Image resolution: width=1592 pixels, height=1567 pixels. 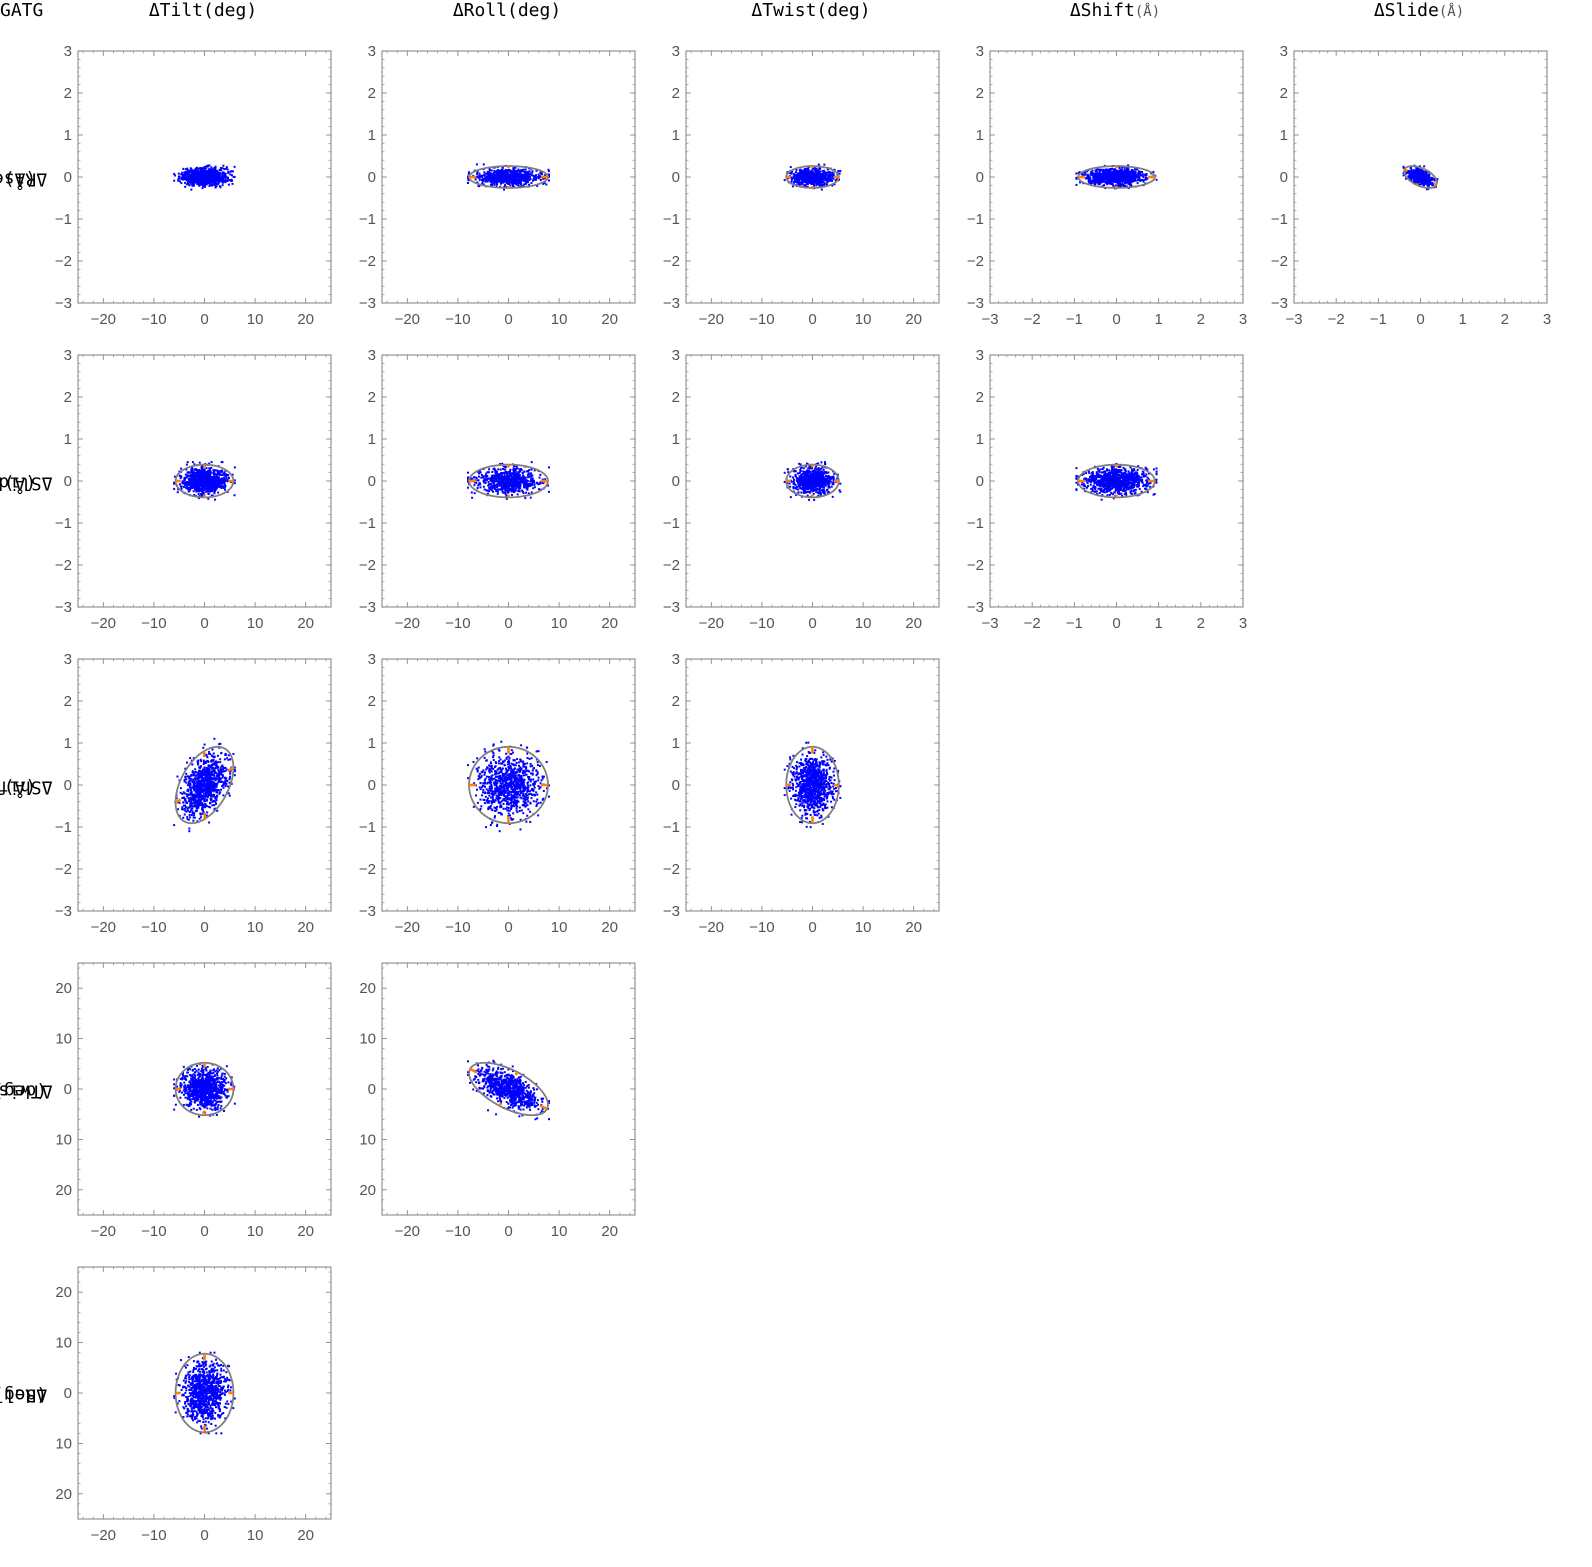 What do you see at coordinates (1158, 319) in the screenshot?
I see `x-tick-label: 1` at bounding box center [1158, 319].